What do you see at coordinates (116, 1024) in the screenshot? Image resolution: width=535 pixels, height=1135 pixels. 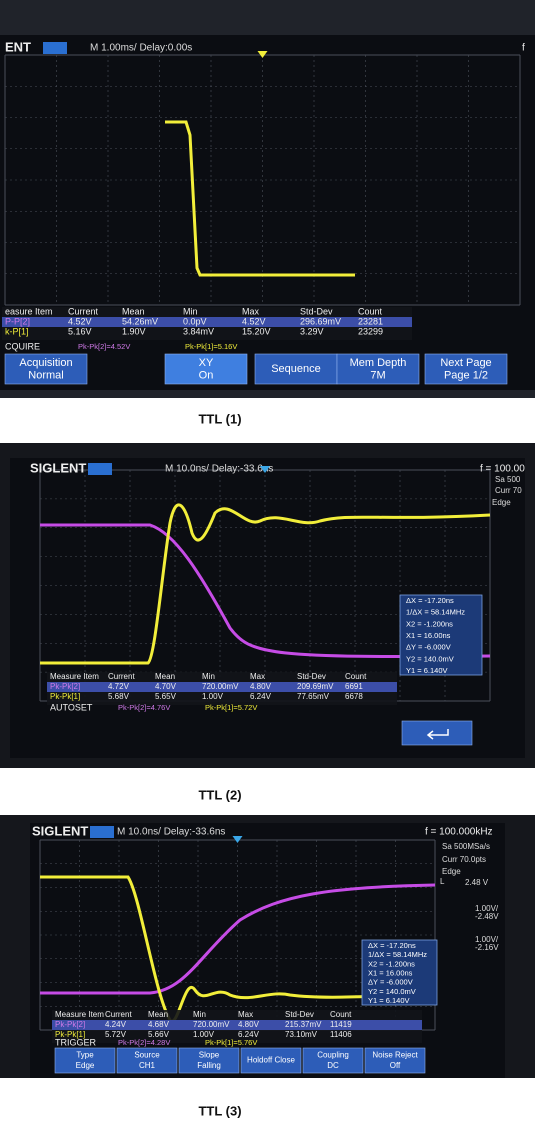 I see `measure-cell: 4.24V` at bounding box center [116, 1024].